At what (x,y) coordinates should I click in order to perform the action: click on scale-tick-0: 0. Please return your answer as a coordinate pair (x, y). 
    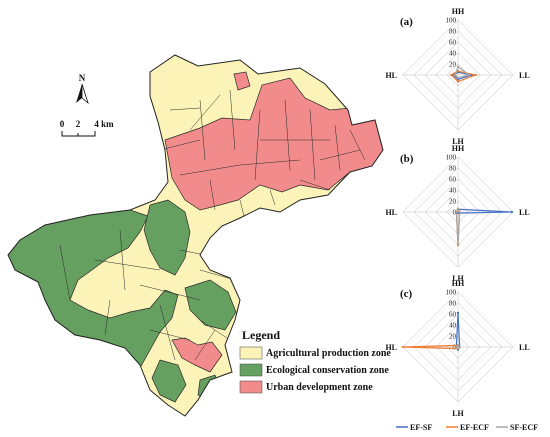
    Looking at the image, I should click on (62, 124).